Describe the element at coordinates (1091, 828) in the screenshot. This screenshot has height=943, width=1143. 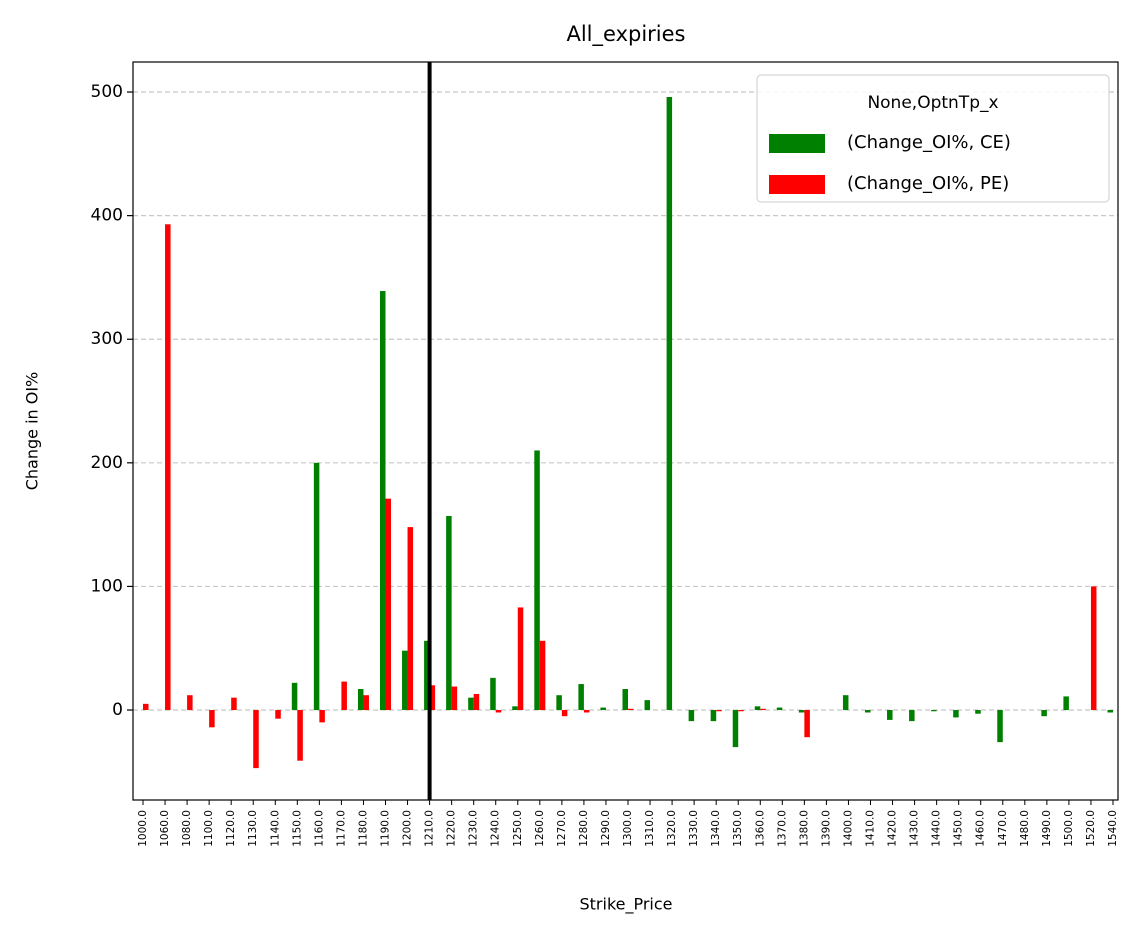
I see `x-tick-label: 1520.0` at that location.